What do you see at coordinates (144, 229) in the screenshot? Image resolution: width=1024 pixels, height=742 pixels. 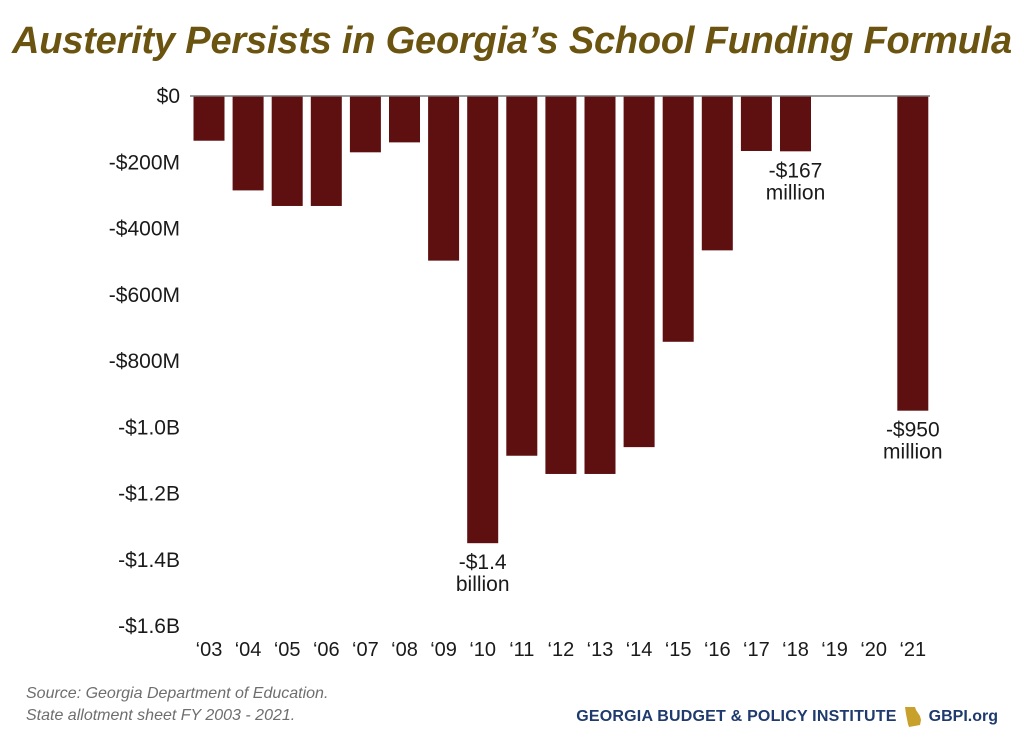 I see `y-tick-label: -$400M` at bounding box center [144, 229].